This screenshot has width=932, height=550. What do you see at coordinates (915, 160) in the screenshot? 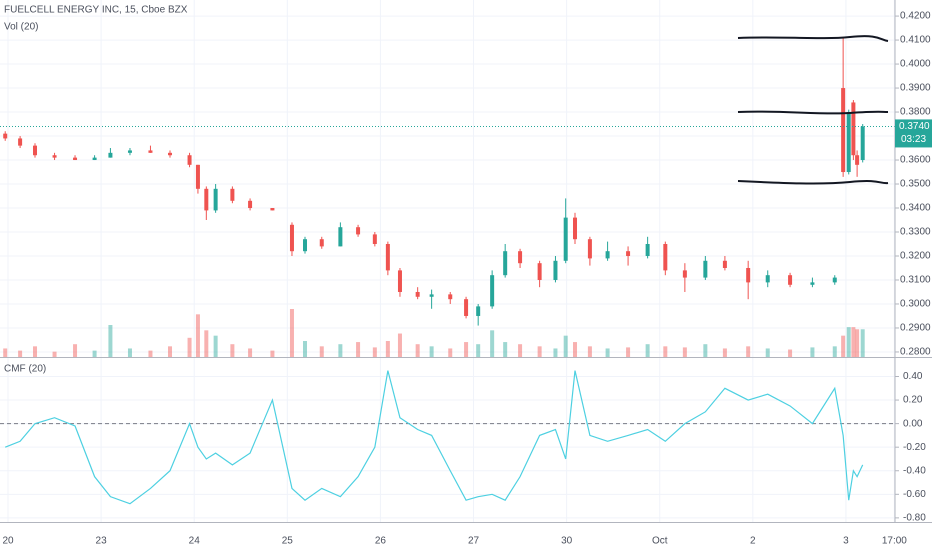
I see `y-tick-label: 0.3600` at bounding box center [915, 160].